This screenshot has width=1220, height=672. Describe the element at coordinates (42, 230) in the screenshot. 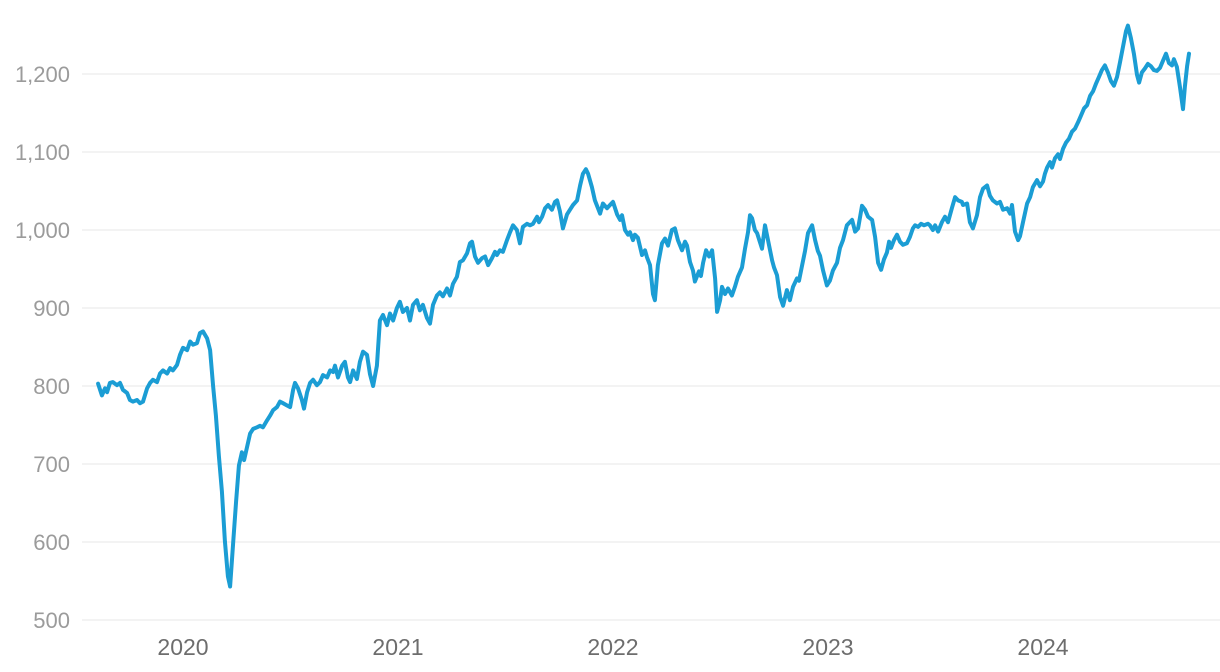

I see `y-axis-tick-label: 1,000` at that location.